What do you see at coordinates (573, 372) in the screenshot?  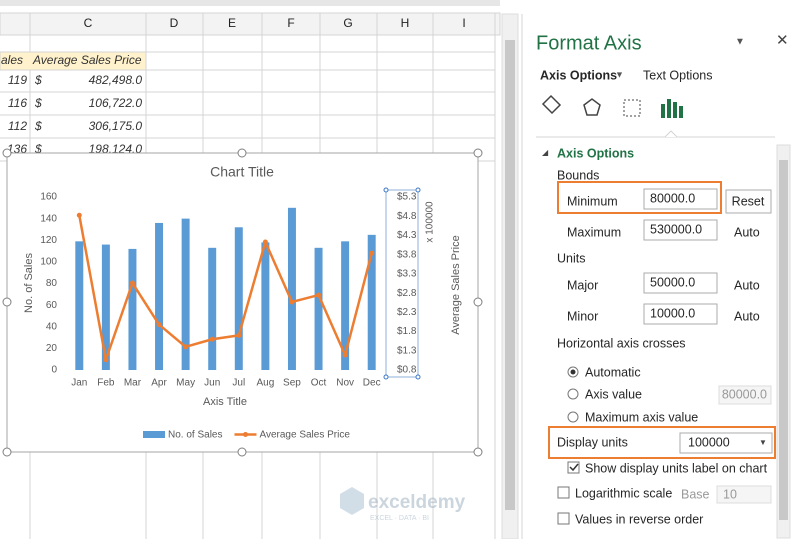 I see `radio-dot` at bounding box center [573, 372].